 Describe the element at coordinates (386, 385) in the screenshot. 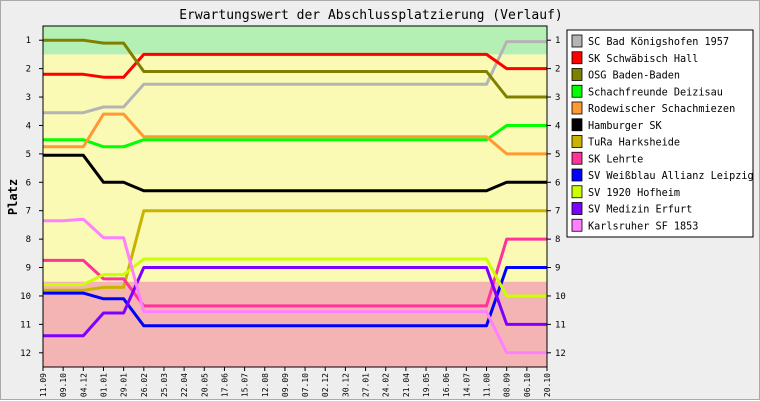

I see `x-tick-label: 24.02` at that location.